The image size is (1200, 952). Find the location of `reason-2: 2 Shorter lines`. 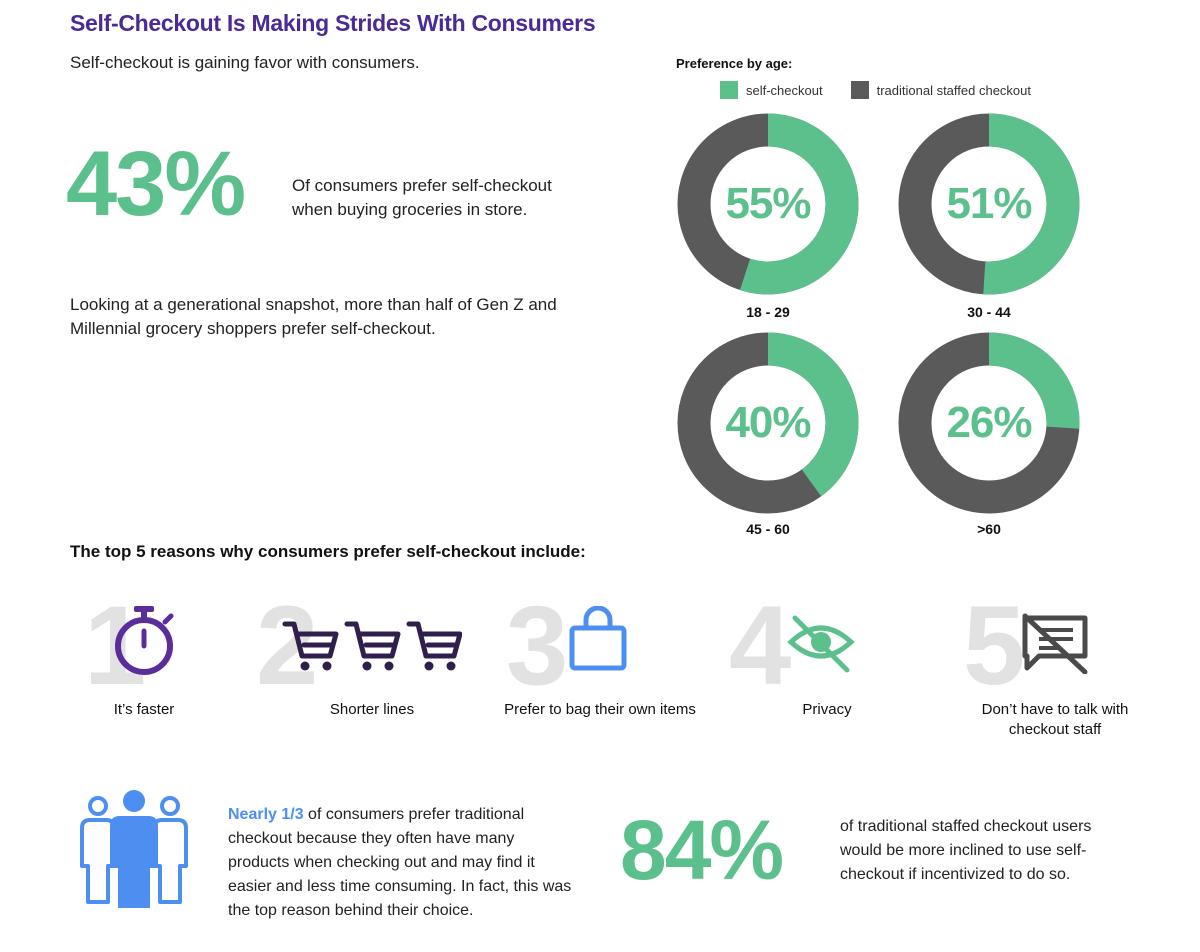

reason-2: 2 Shorter lines is located at coordinates (364, 670).